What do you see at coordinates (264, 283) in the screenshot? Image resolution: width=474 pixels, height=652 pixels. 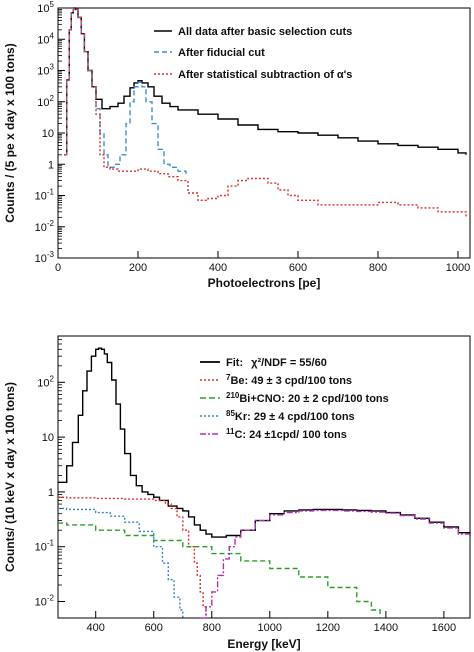 I see `top-x-axis-label: Photoelectrons [pe]` at bounding box center [264, 283].